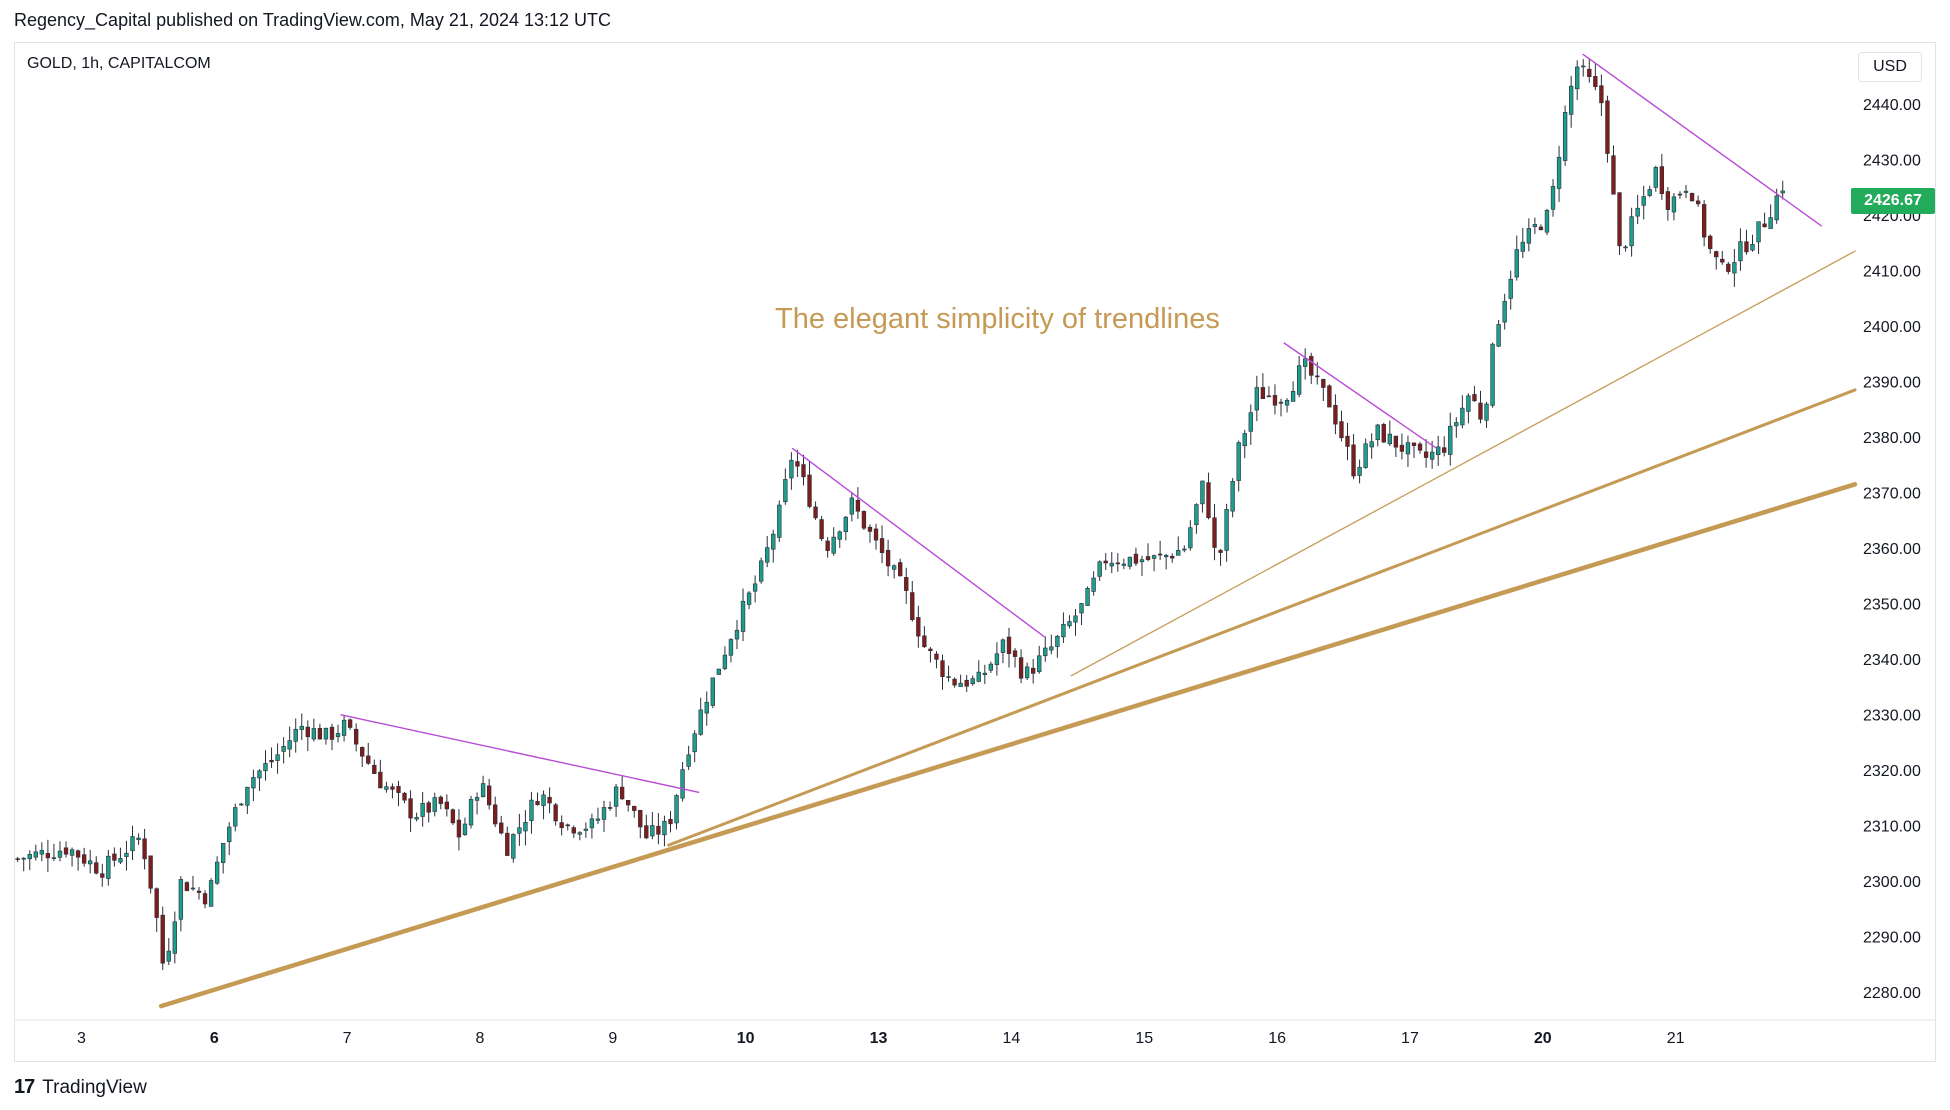  What do you see at coordinates (1011, 1038) in the screenshot?
I see `x-tick-label: 14` at bounding box center [1011, 1038].